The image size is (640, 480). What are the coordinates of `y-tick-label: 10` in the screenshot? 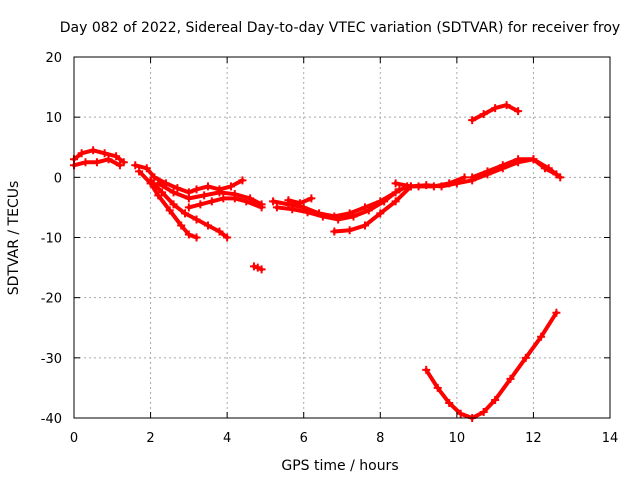 It's located at (53, 118).